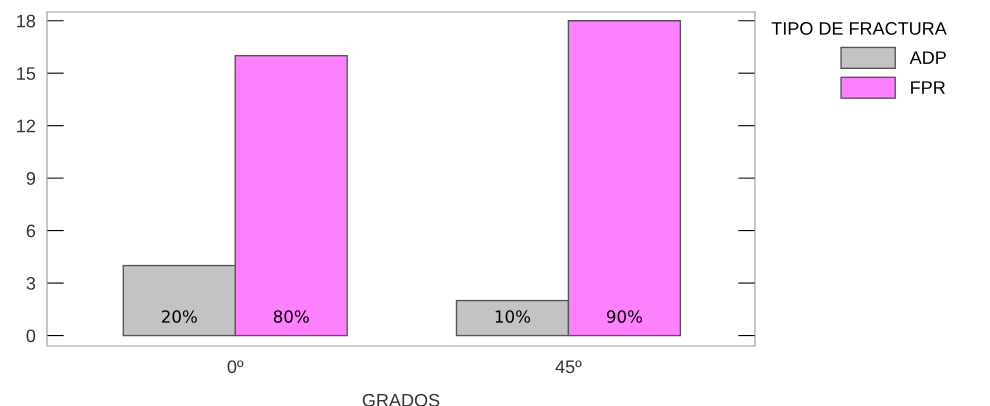 The image size is (990, 406). I want to click on legend-label: FPR, so click(928, 87).